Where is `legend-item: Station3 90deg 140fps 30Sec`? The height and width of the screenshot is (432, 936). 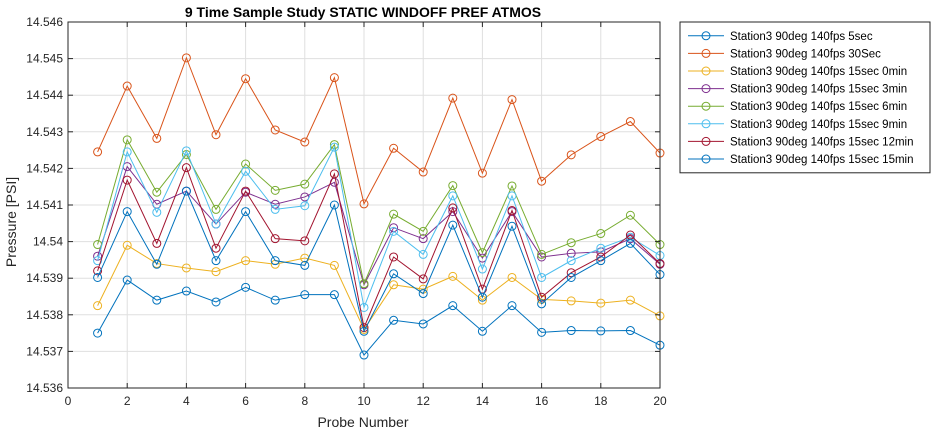 legend-item: Station3 90deg 140fps 30Sec is located at coordinates (784, 54).